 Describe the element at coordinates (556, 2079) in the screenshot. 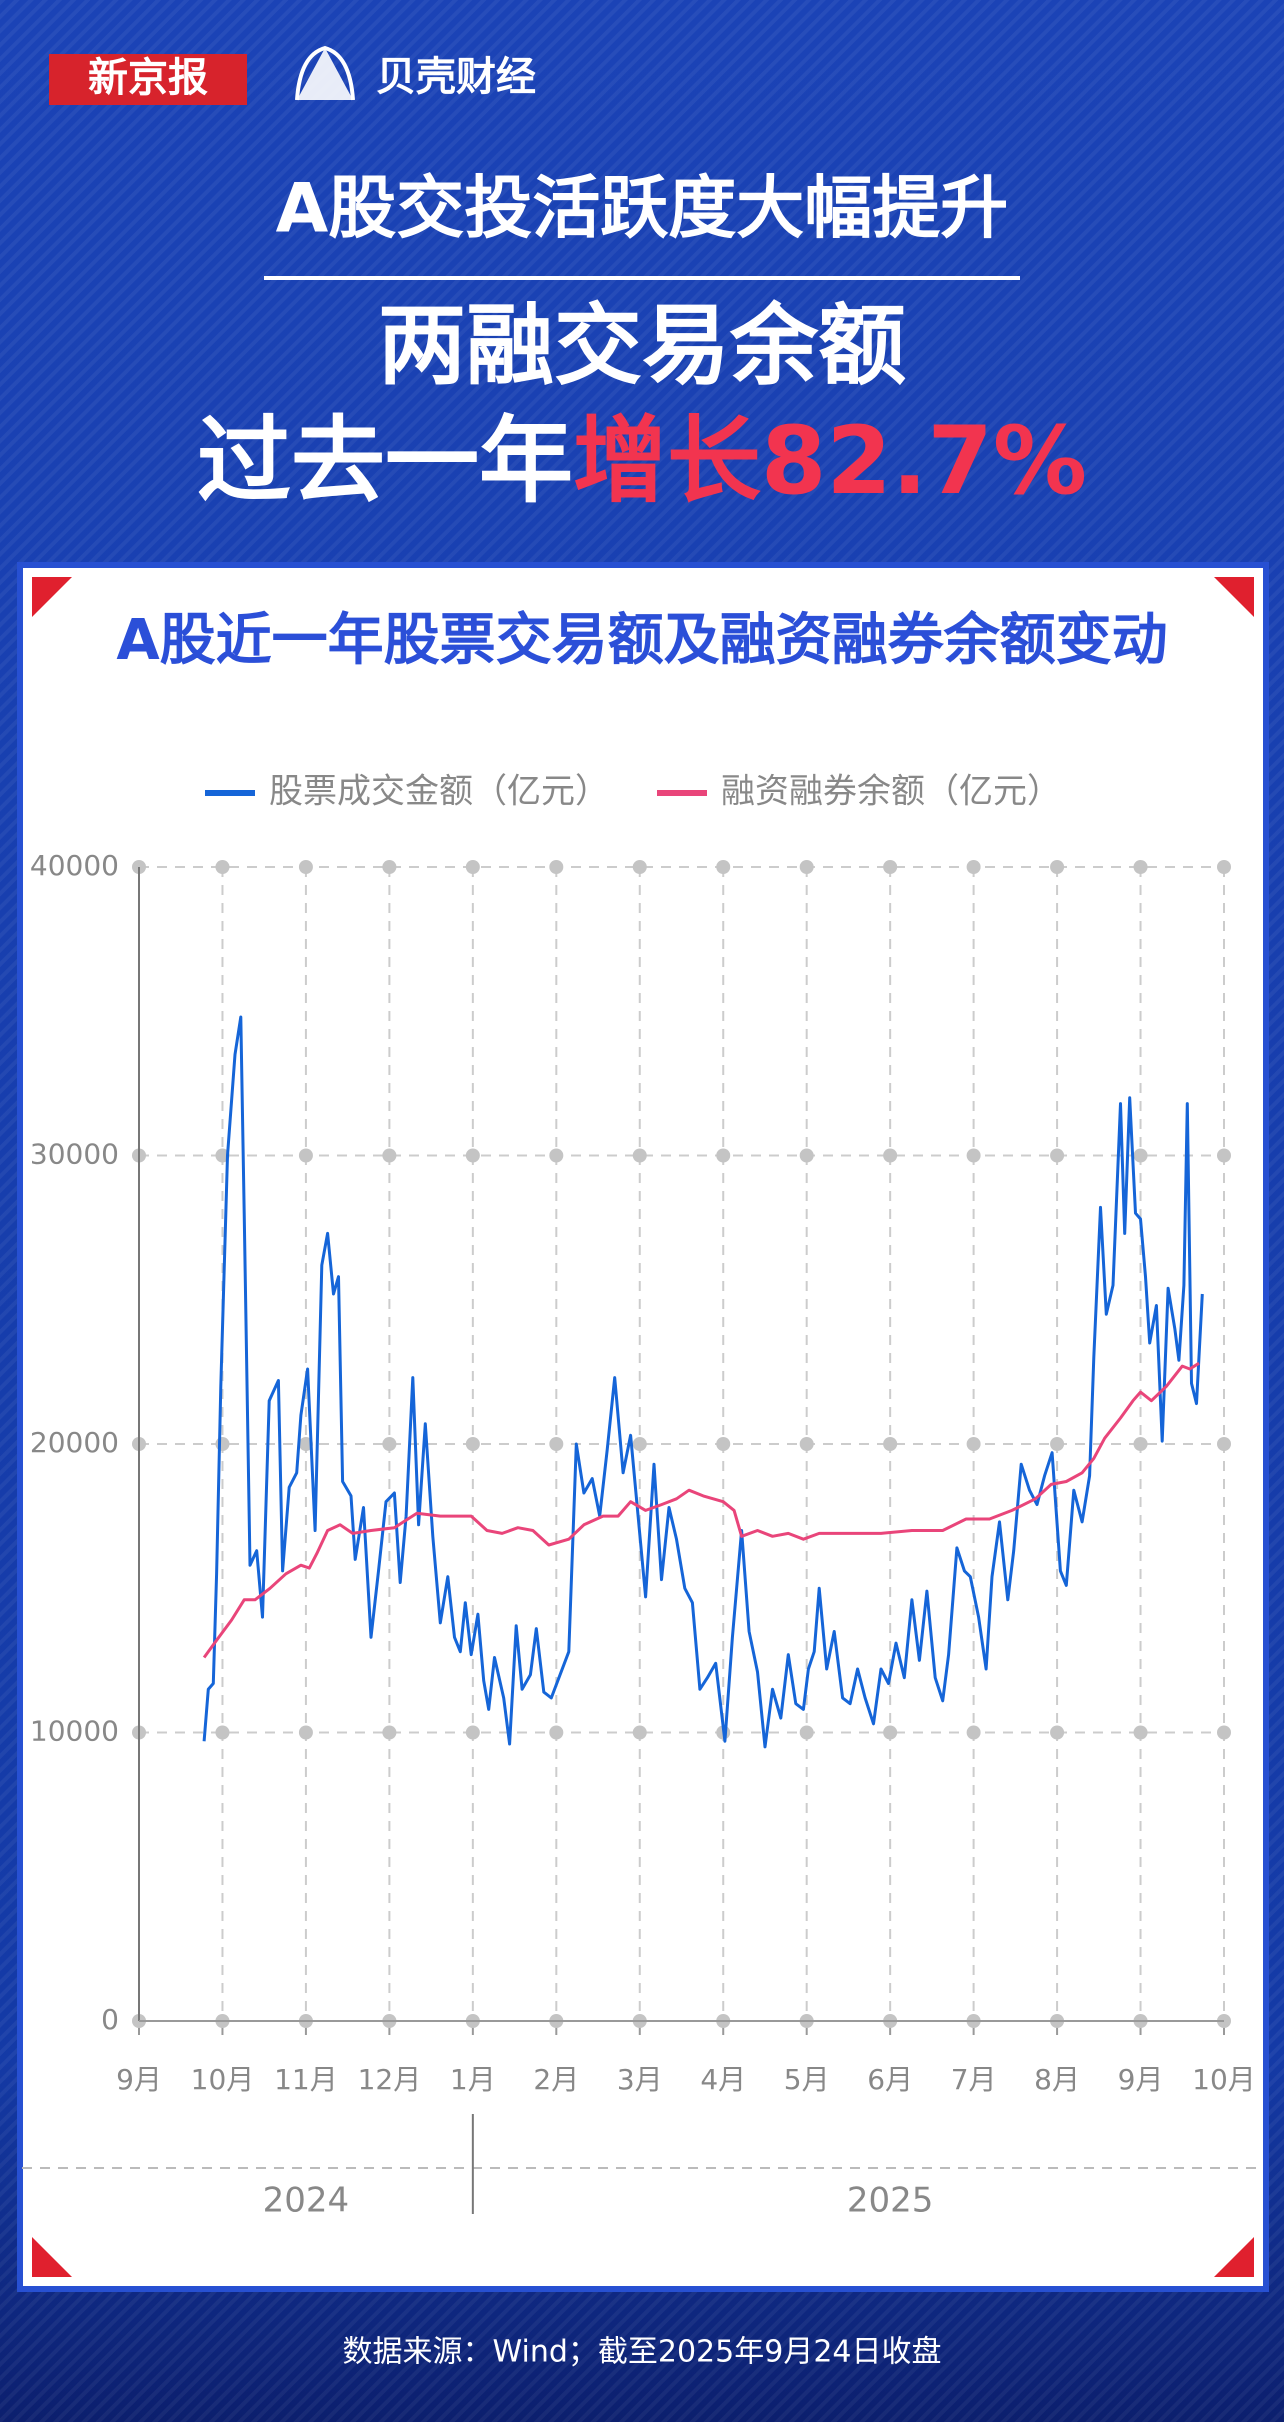

I see `x-tick-label: 2月` at that location.